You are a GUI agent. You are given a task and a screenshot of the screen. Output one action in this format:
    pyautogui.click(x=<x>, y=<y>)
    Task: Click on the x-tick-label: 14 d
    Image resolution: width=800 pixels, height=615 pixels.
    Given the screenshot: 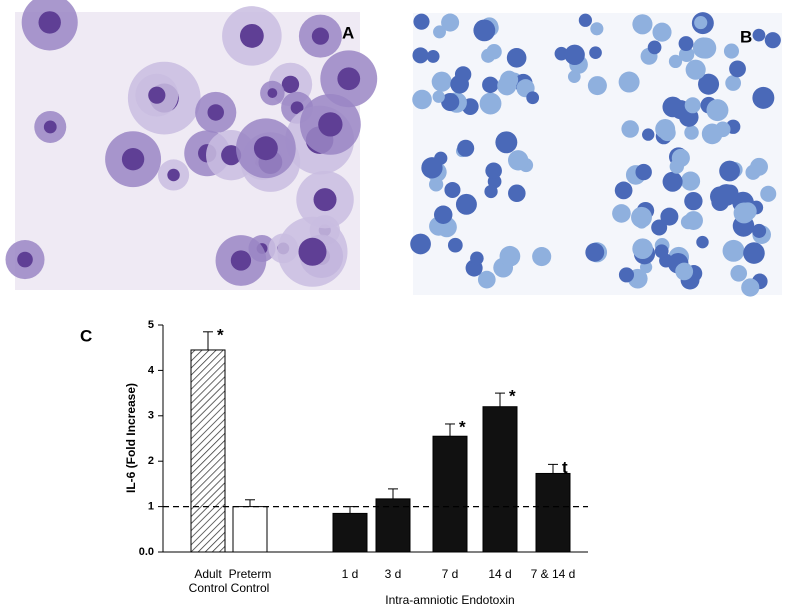 What is the action you would take?
    pyautogui.click(x=500, y=574)
    